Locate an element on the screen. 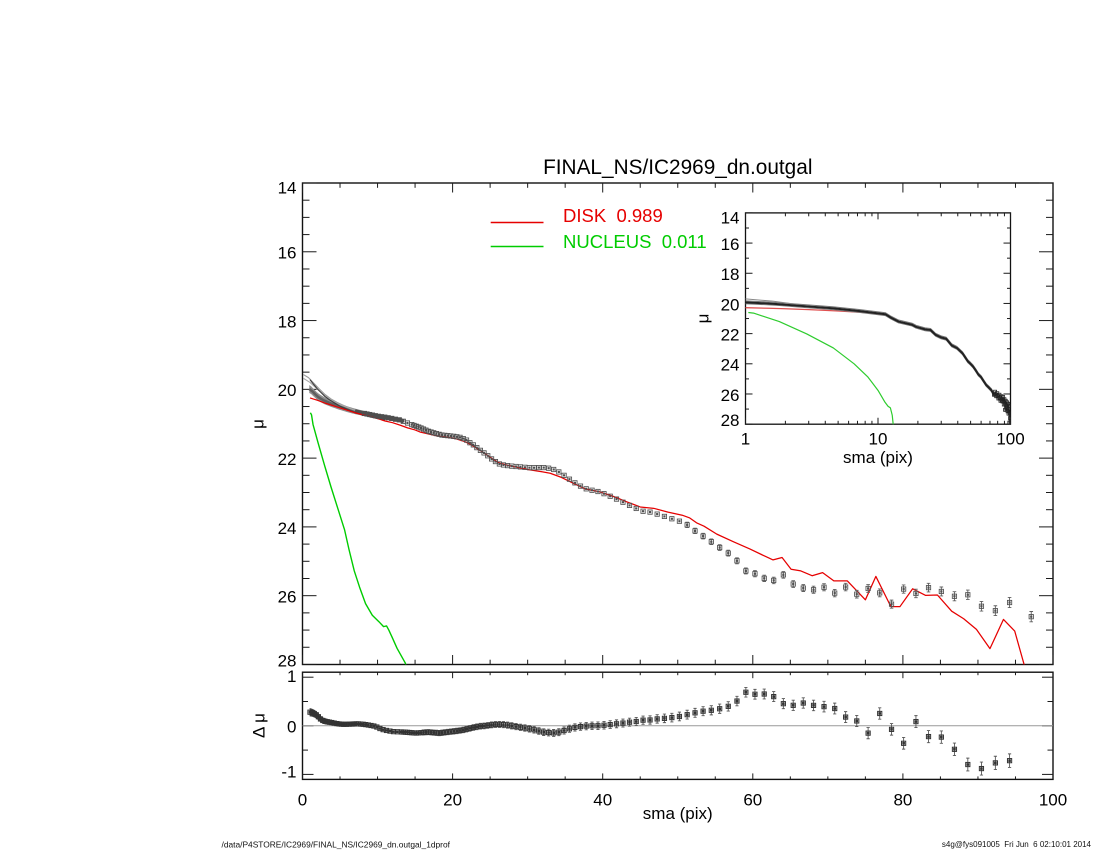  svg-text: 10 is located at coordinates (878, 438).